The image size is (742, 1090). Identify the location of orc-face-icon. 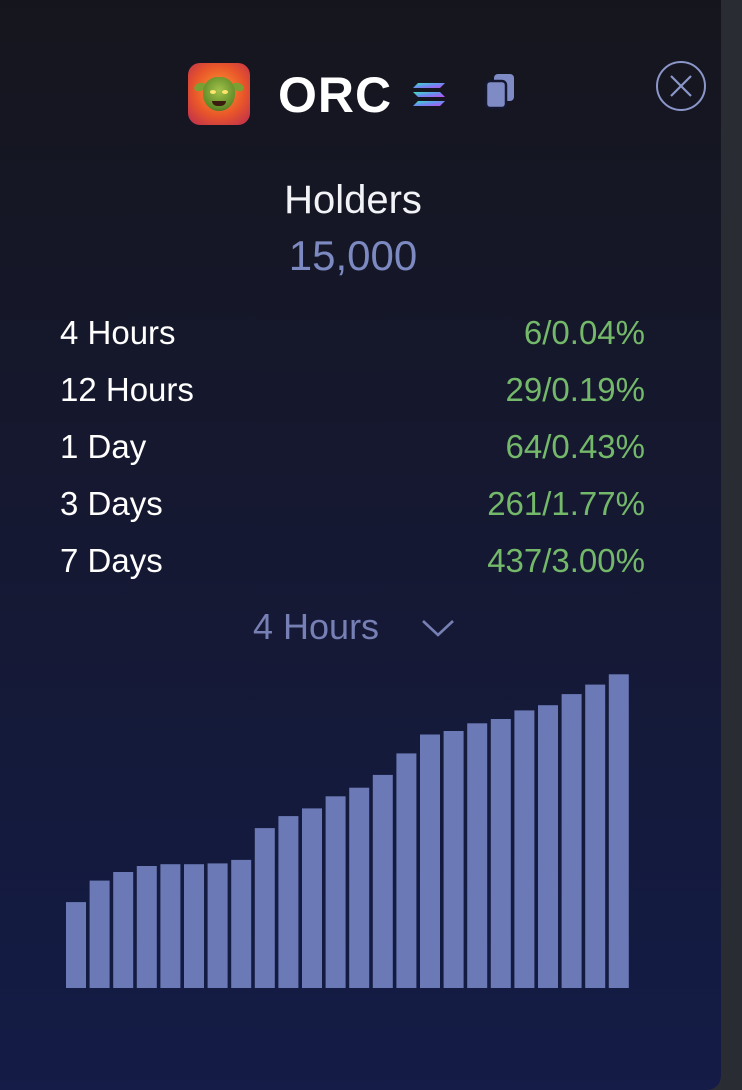
(219, 94).